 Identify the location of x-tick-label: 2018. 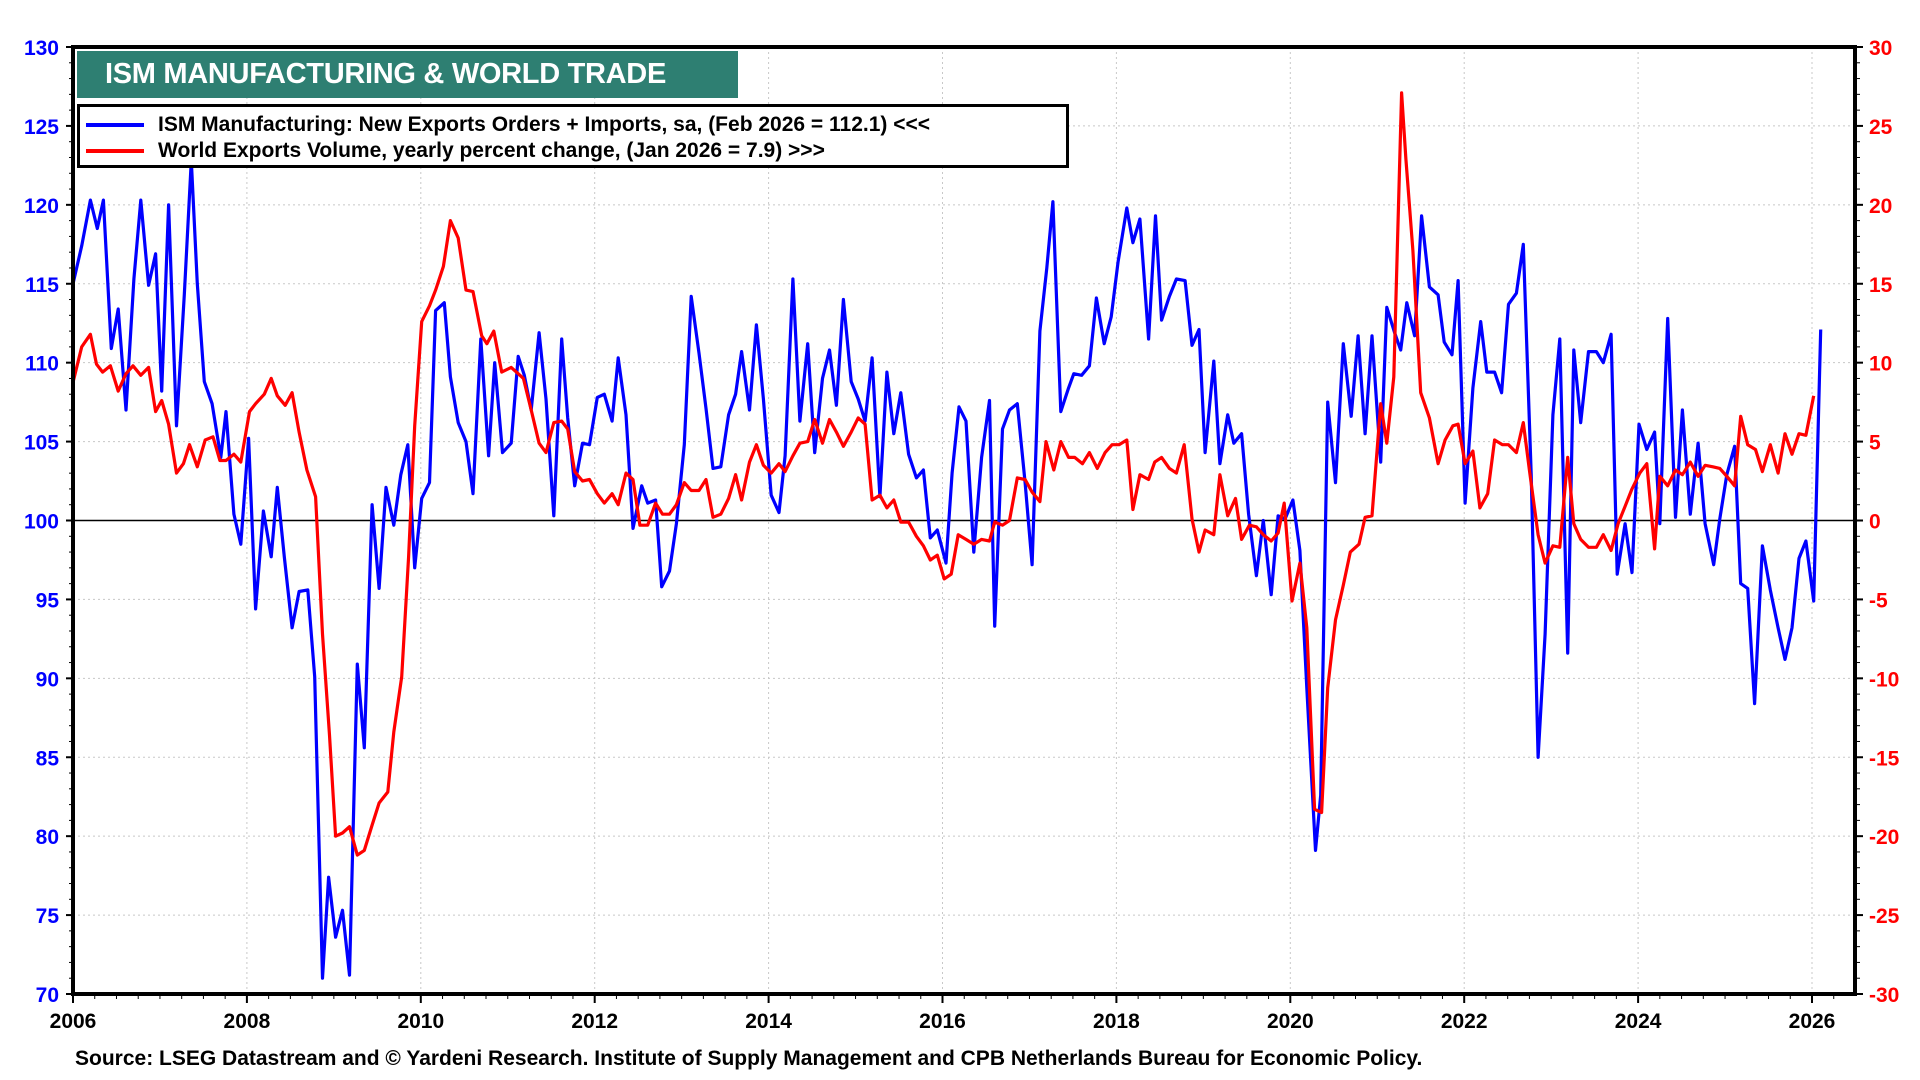
(1116, 1021).